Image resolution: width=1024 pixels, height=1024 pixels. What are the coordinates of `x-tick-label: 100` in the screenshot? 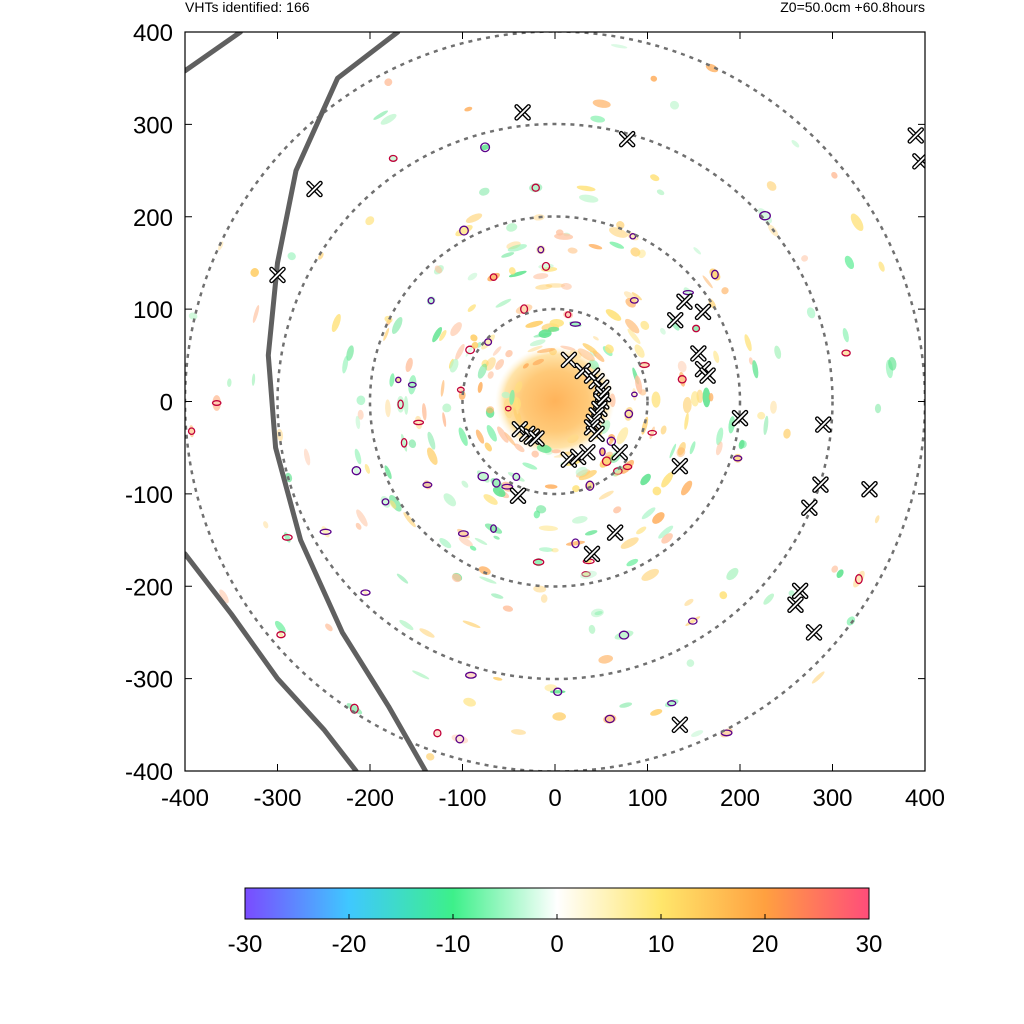 It's located at (647, 798).